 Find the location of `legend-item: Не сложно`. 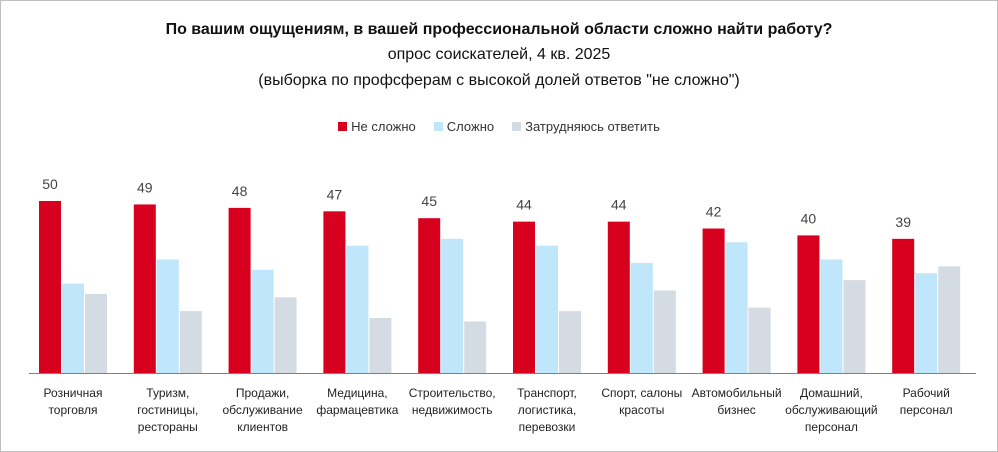

legend-item: Не сложно is located at coordinates (377, 126).